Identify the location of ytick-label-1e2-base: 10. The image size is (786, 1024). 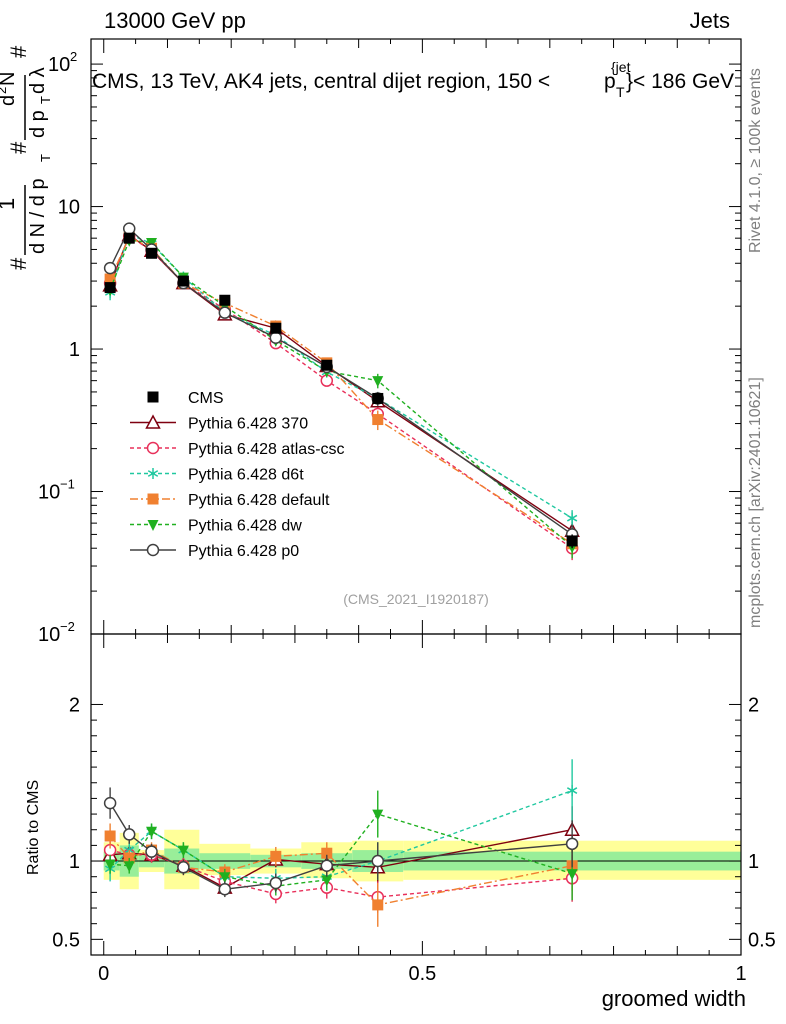
(59, 65).